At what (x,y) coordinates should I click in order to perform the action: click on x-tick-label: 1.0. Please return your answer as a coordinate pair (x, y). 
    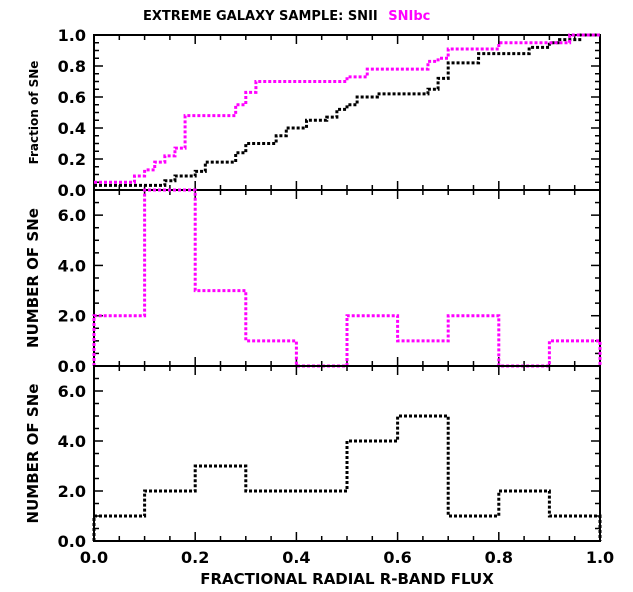
    Looking at the image, I should click on (600, 557).